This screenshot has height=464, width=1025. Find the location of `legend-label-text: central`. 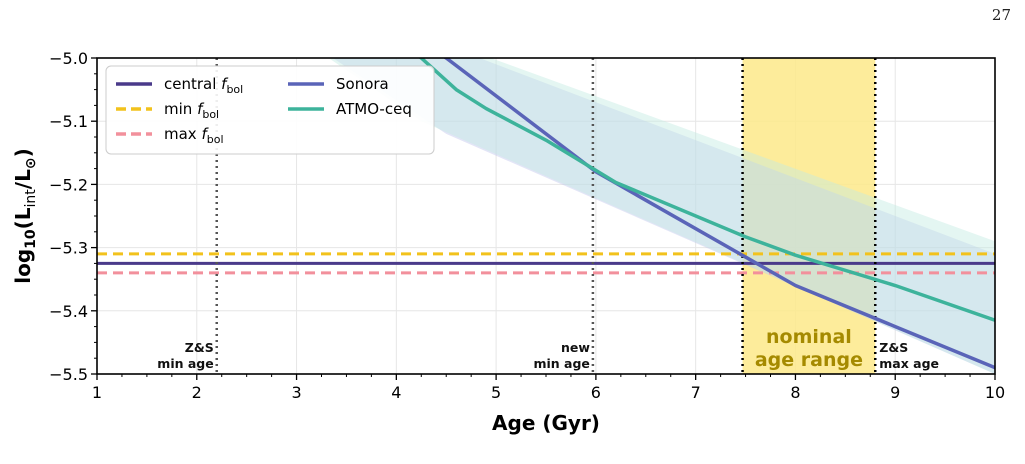

legend-label-text: central is located at coordinates (192, 84).